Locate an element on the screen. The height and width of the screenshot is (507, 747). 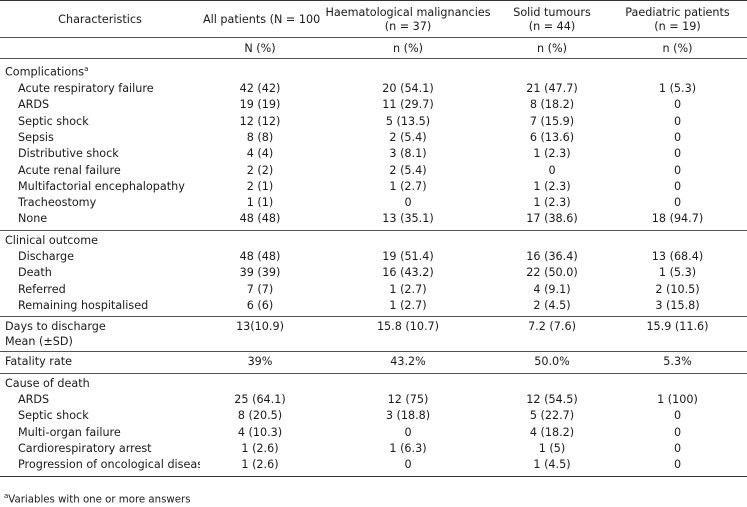
row-value: 1 (100) is located at coordinates (677, 400).